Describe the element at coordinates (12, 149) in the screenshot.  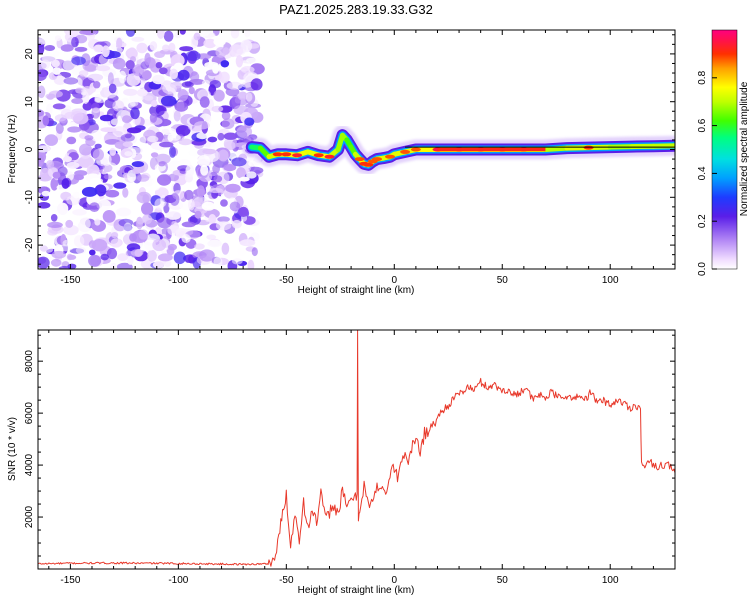
I see `spectrogram-ylabel: Frequency (Hz)` at that location.